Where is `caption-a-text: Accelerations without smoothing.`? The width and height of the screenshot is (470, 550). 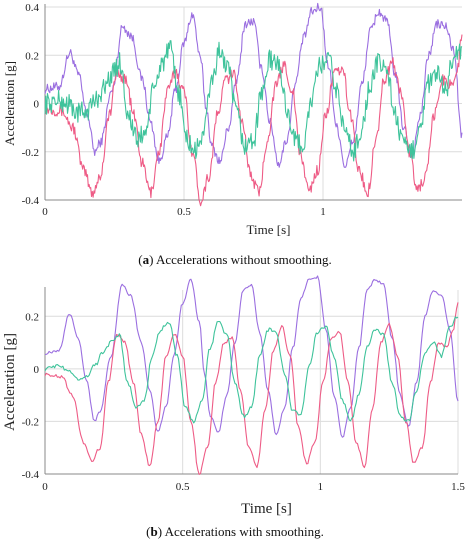
caption-a-text: Accelerations without smoothing. is located at coordinates (242, 259).